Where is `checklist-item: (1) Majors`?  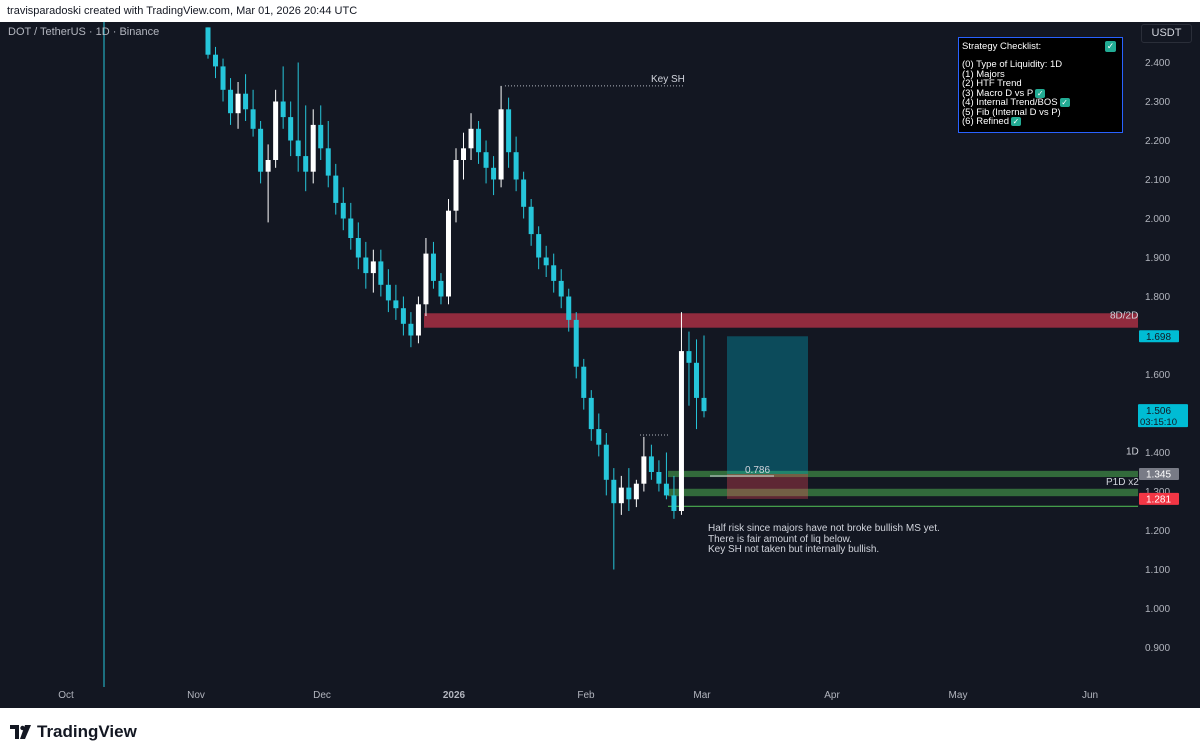
checklist-item: (1) Majors is located at coordinates (1016, 74).